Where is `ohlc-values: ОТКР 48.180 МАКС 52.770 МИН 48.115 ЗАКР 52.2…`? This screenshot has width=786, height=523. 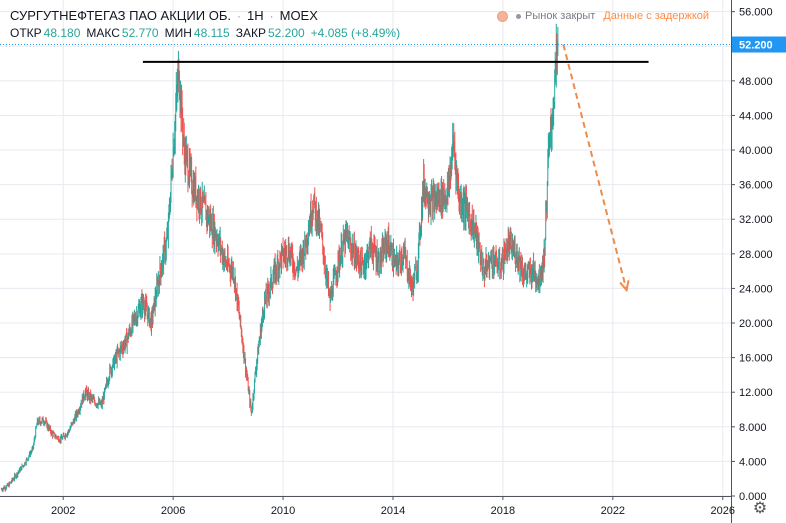
ohlc-values: ОТКР 48.180 МАКС 52.770 МИН 48.115 ЗАКР 52.2… is located at coordinates (207, 33).